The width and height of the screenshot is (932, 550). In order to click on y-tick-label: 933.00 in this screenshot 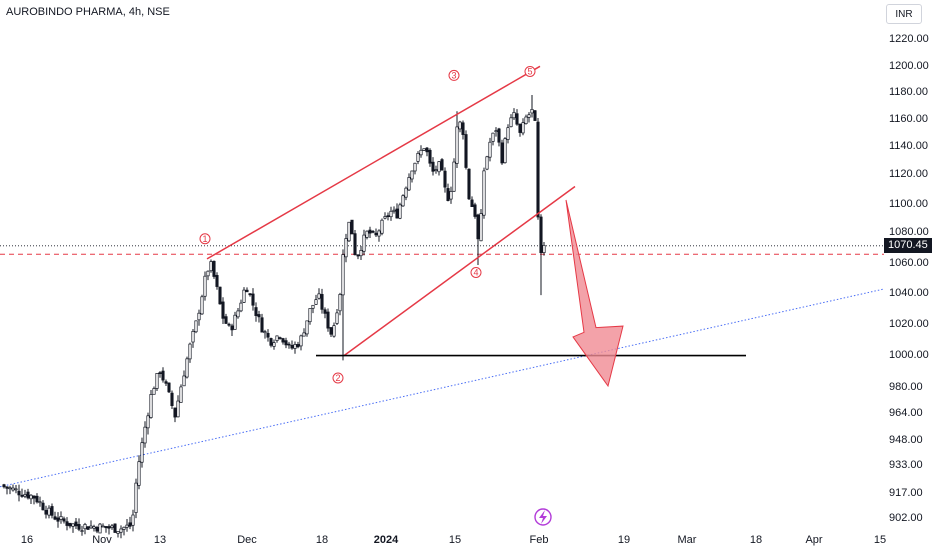, I will do `click(906, 465)`.